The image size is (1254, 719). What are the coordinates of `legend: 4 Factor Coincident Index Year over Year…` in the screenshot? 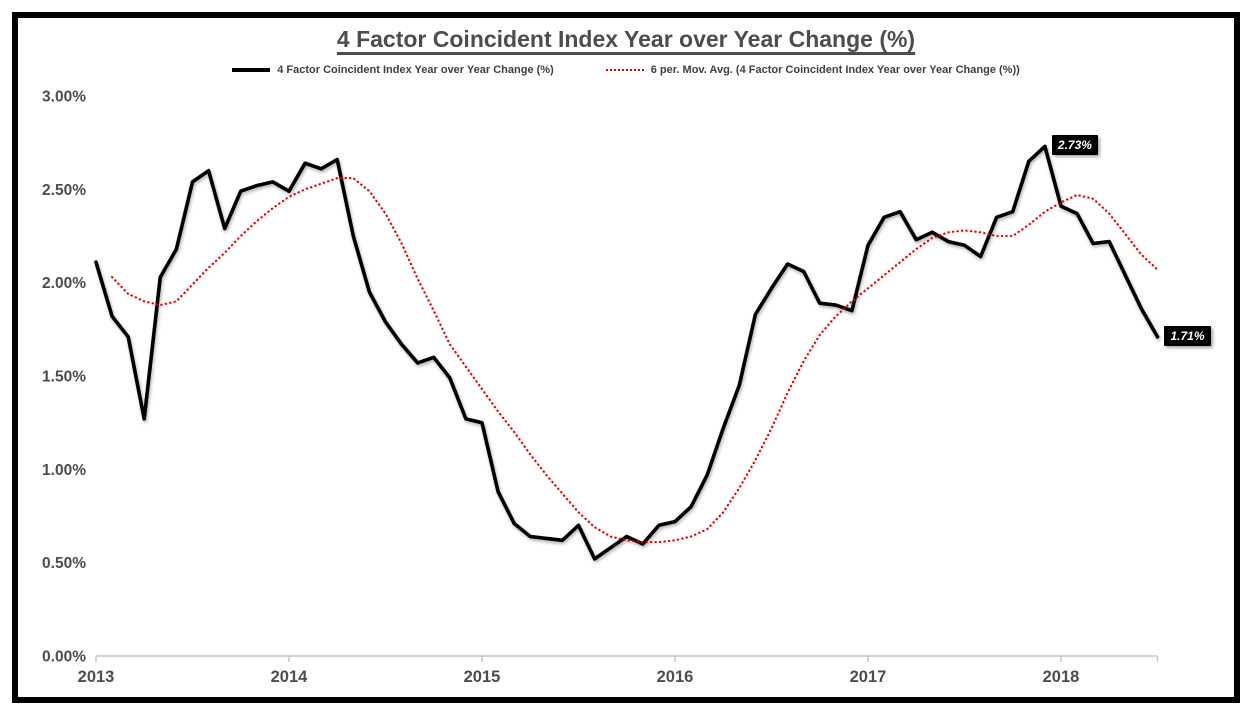 It's located at (626, 70).